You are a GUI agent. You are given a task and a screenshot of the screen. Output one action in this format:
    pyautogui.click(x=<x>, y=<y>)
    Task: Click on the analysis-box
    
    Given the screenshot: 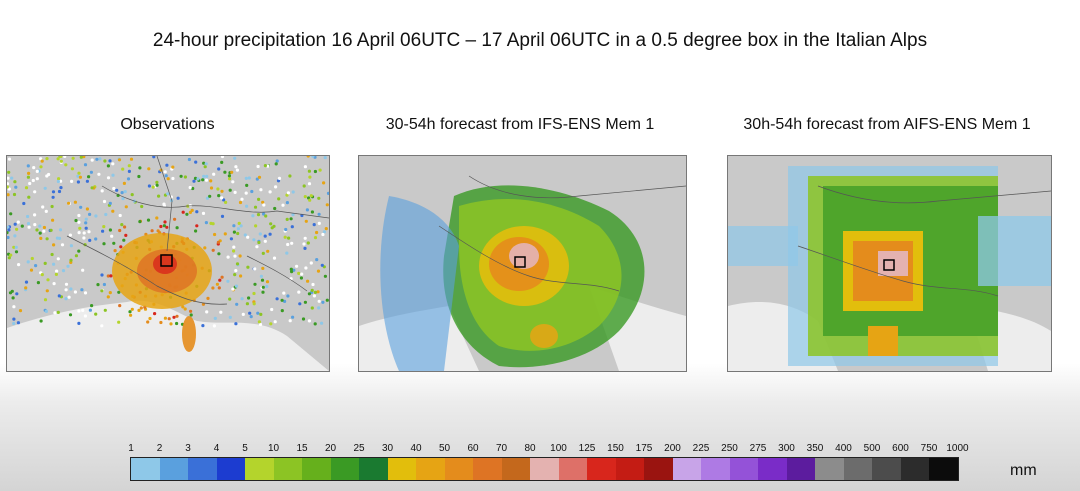 What is the action you would take?
    pyautogui.click(x=889, y=265)
    